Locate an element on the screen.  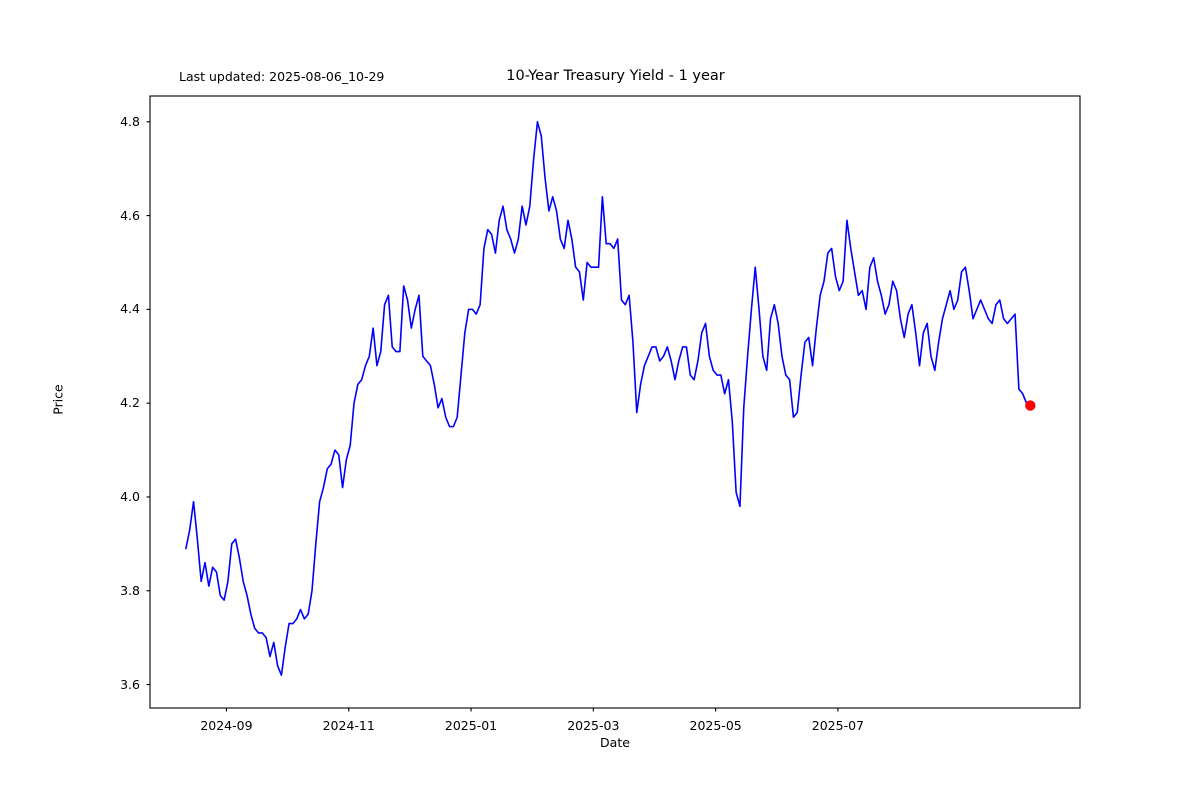
y-tick-label: 3.8 is located at coordinates (130, 590).